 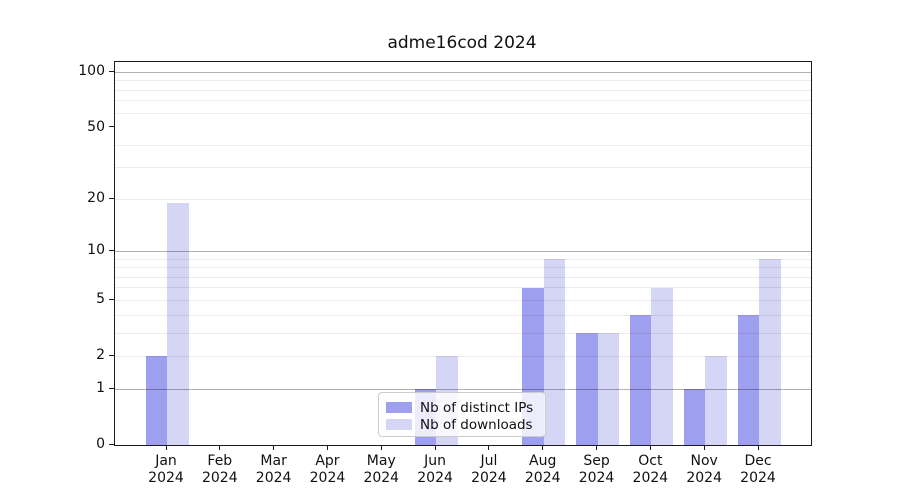 What do you see at coordinates (381, 461) in the screenshot?
I see `month-name: May` at bounding box center [381, 461].